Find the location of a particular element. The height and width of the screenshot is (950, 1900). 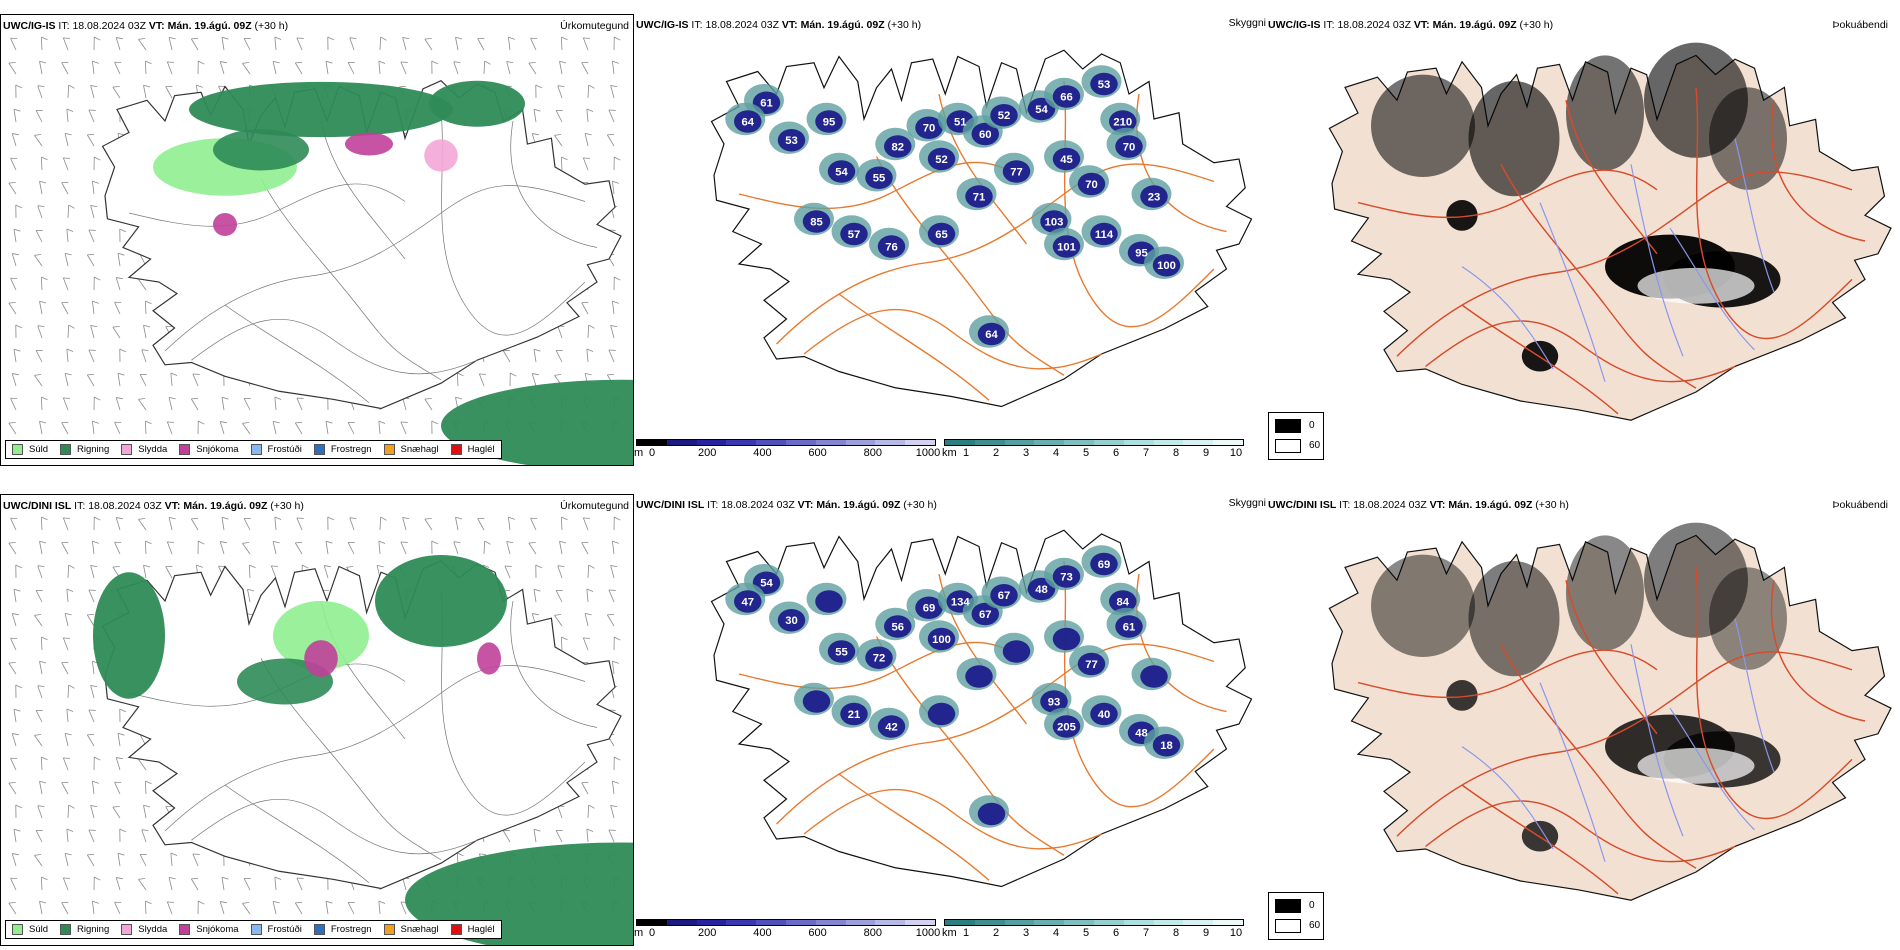

valid-time: Mán. 19.ágú. 09Z is located at coordinates (1474, 25).